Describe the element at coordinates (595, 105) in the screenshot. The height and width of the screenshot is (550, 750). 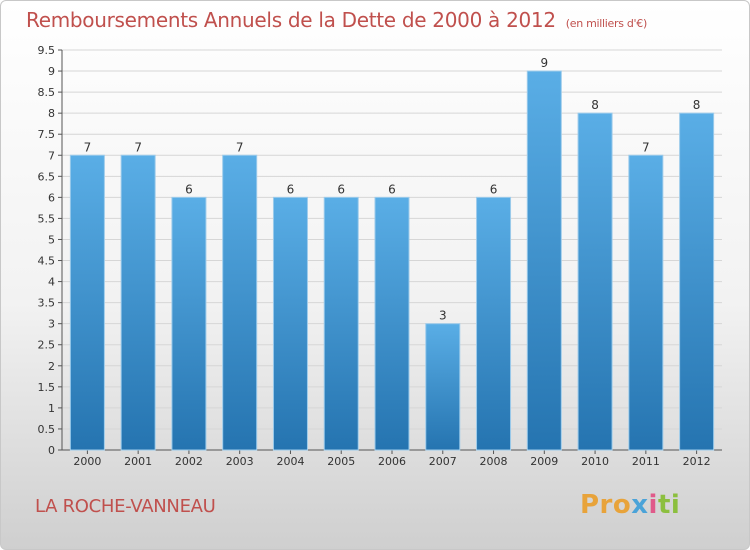
I see `data-label-2010: 8` at that location.